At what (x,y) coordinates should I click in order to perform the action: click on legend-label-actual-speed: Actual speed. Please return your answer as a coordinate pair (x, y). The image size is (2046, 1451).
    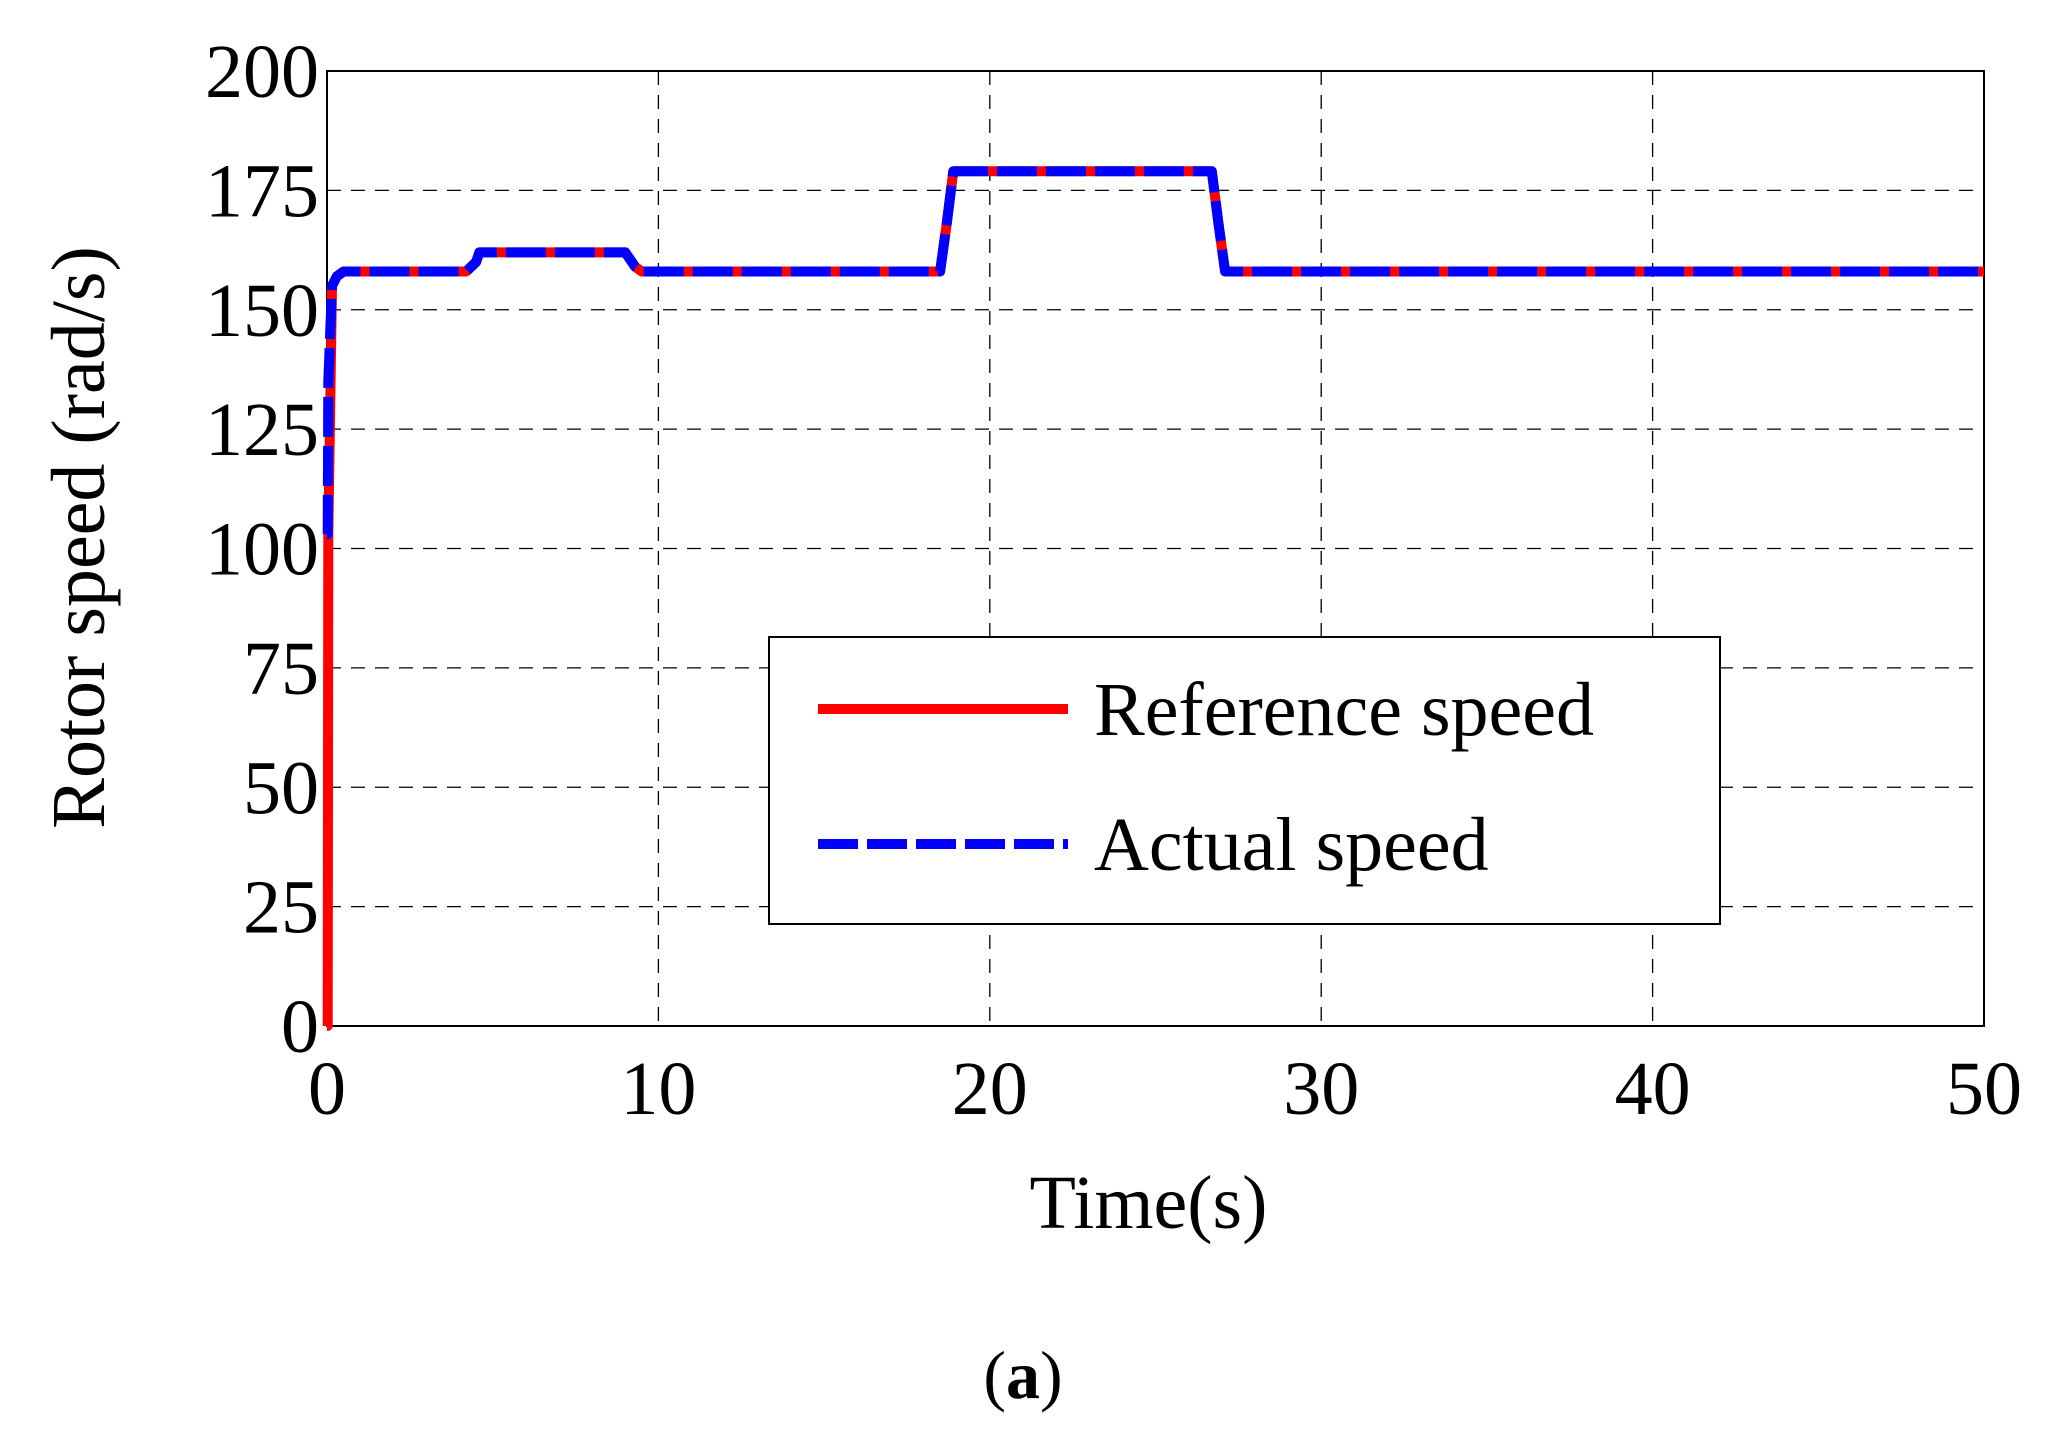
    Looking at the image, I should click on (1291, 845).